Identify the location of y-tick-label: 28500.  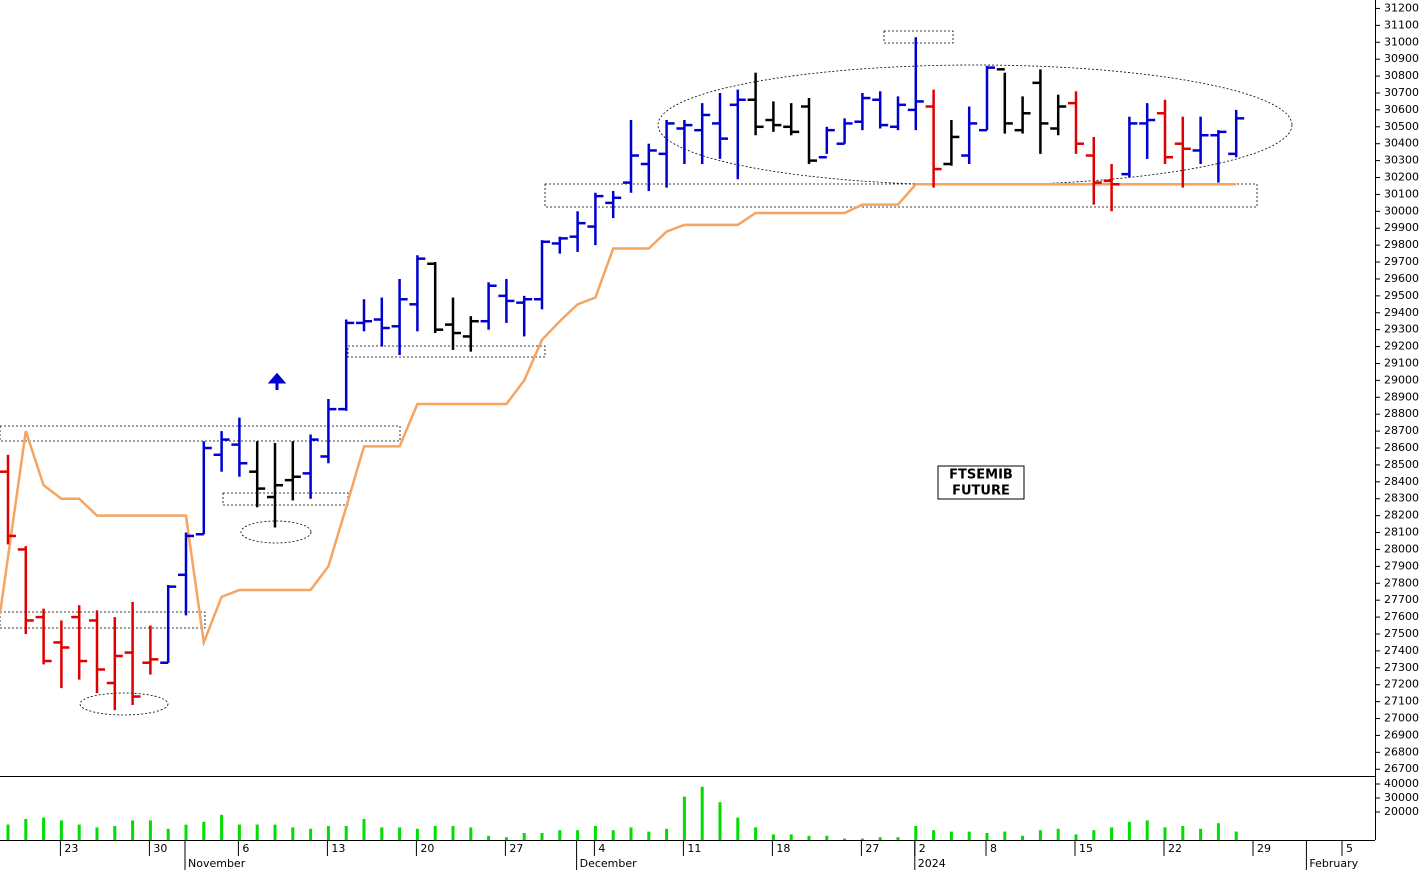
(1401, 464).